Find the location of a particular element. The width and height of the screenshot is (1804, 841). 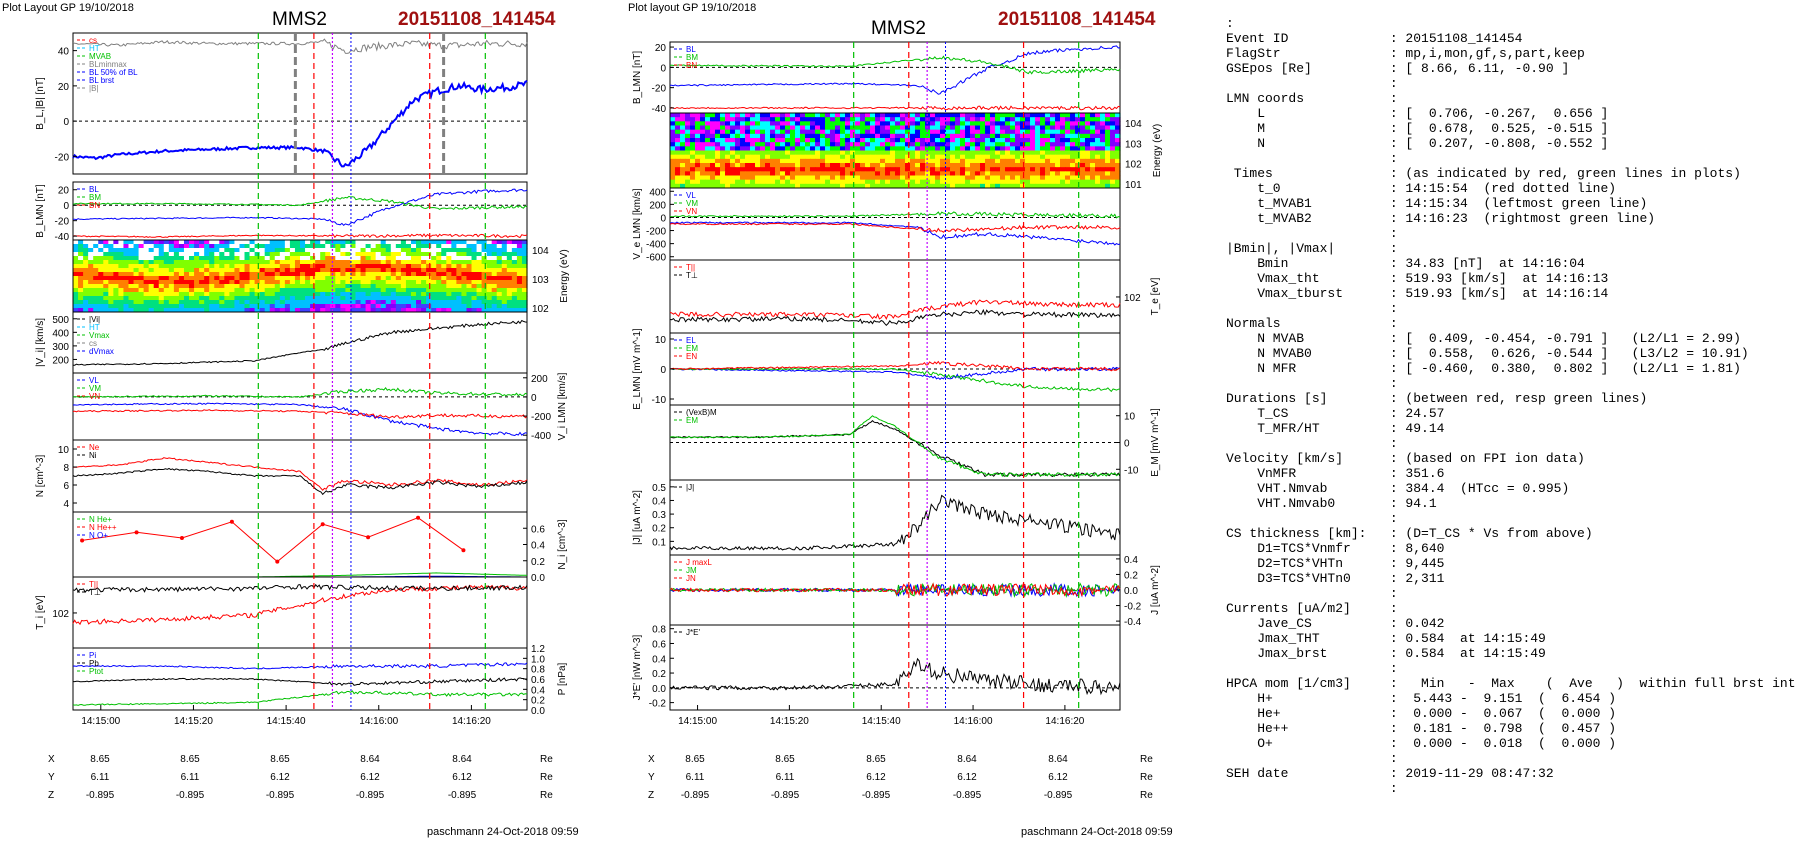

tick-label: -0.2 is located at coordinates (658, 704).